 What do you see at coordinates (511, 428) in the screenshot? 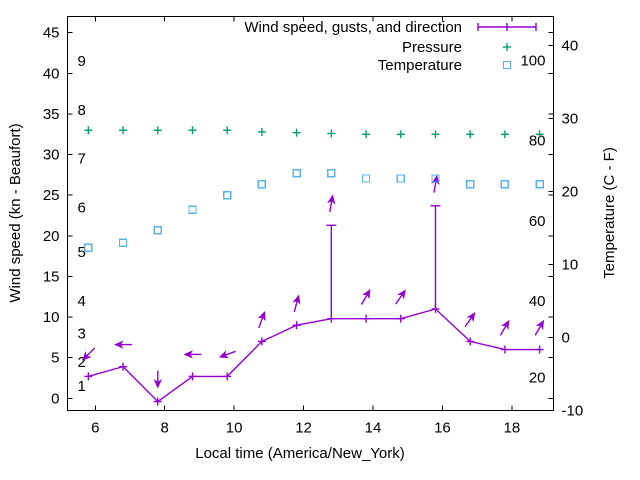
I see `x-tick-label: 18` at bounding box center [511, 428].